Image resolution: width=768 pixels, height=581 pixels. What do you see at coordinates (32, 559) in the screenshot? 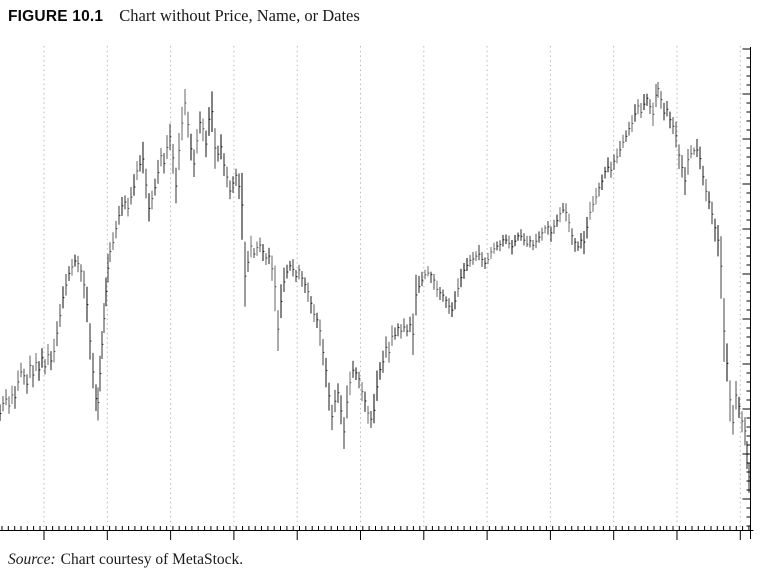
I see `source-prefix: Source:` at bounding box center [32, 559].